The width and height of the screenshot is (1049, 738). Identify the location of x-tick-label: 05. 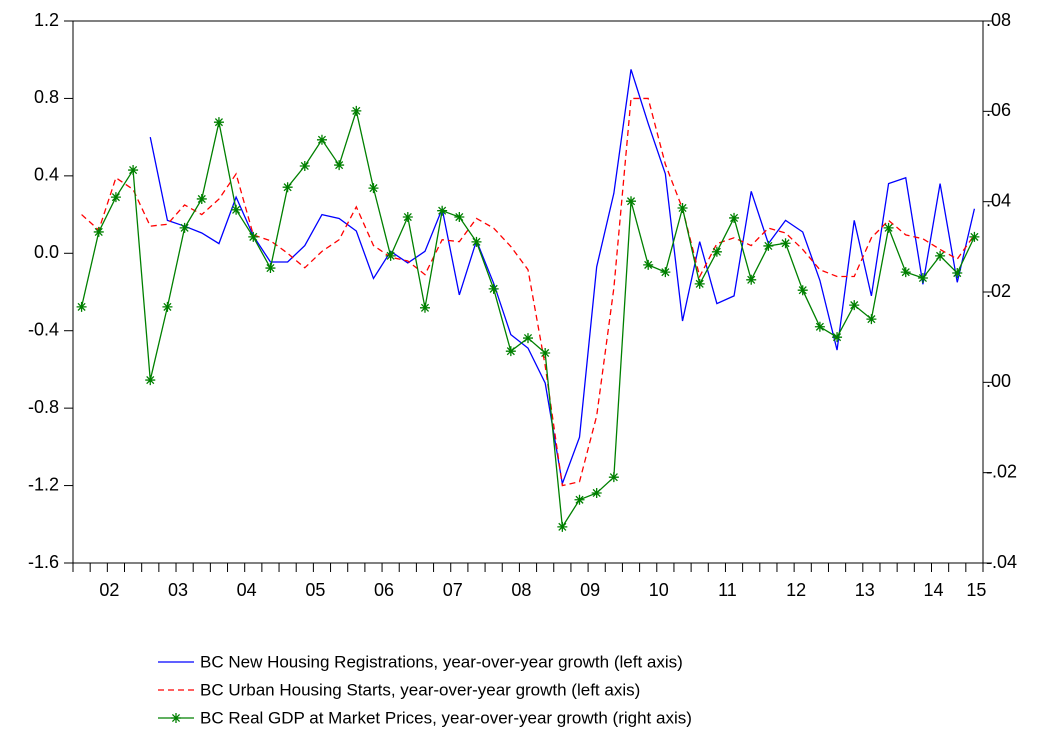
(315, 590).